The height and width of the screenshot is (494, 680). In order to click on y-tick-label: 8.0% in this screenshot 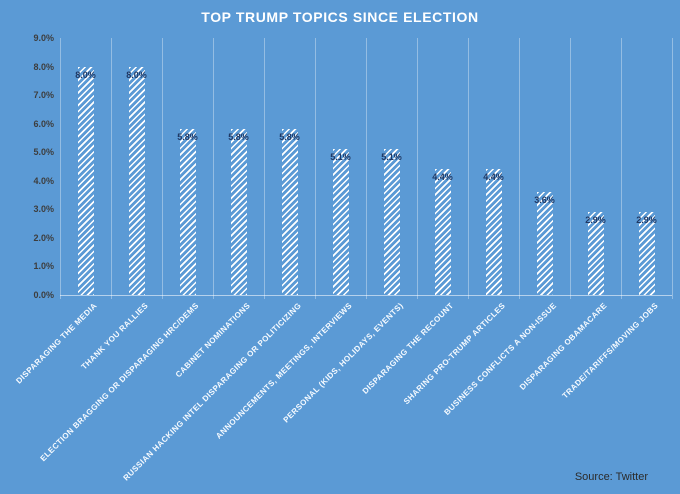, I will do `click(43, 66)`.